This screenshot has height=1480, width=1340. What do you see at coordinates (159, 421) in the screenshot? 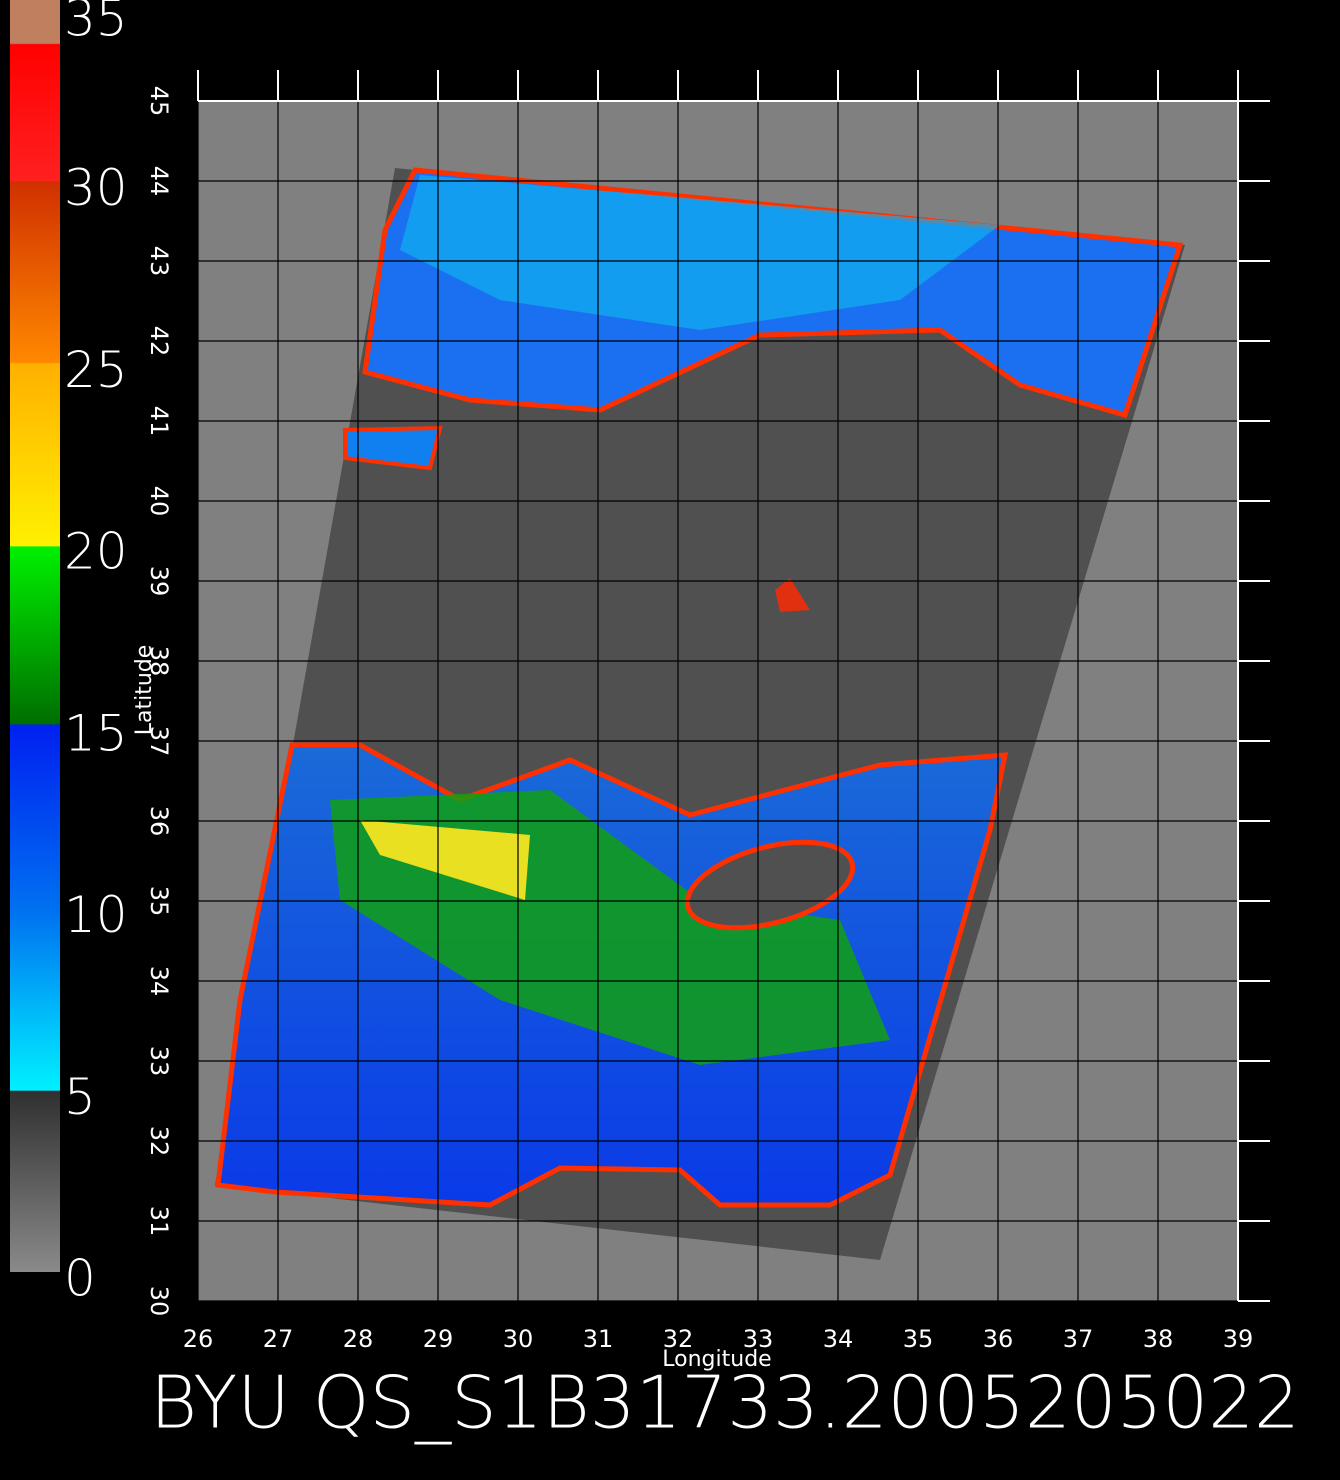
I see `y-tick-label: 41` at bounding box center [159, 421].